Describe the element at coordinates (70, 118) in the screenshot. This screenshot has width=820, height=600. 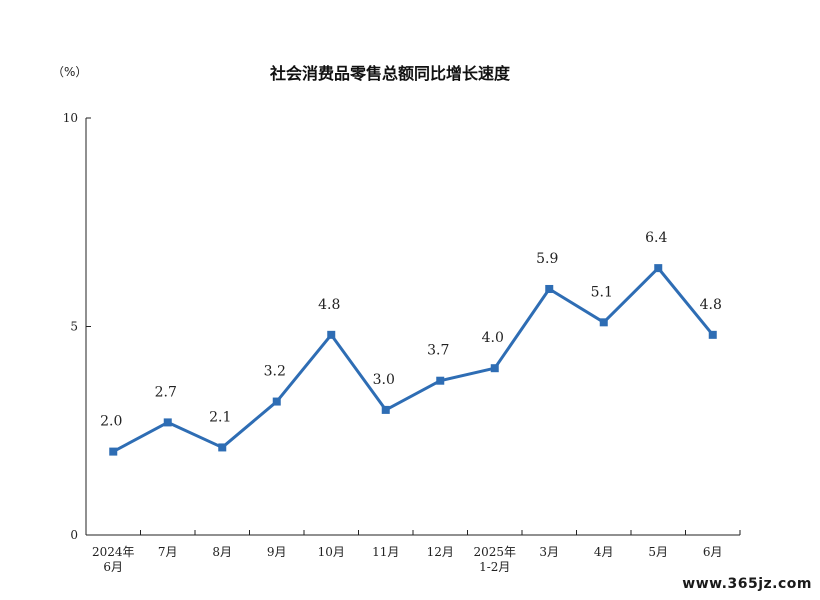
I see `y-tick-label: 10` at that location.